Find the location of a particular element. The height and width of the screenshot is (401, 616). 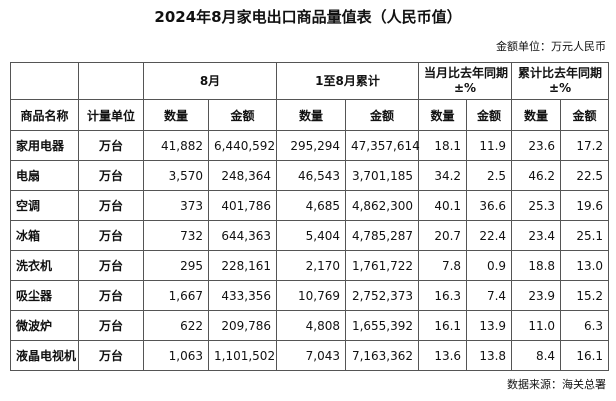

value-cell: 3,701,185 is located at coordinates (382, 175).